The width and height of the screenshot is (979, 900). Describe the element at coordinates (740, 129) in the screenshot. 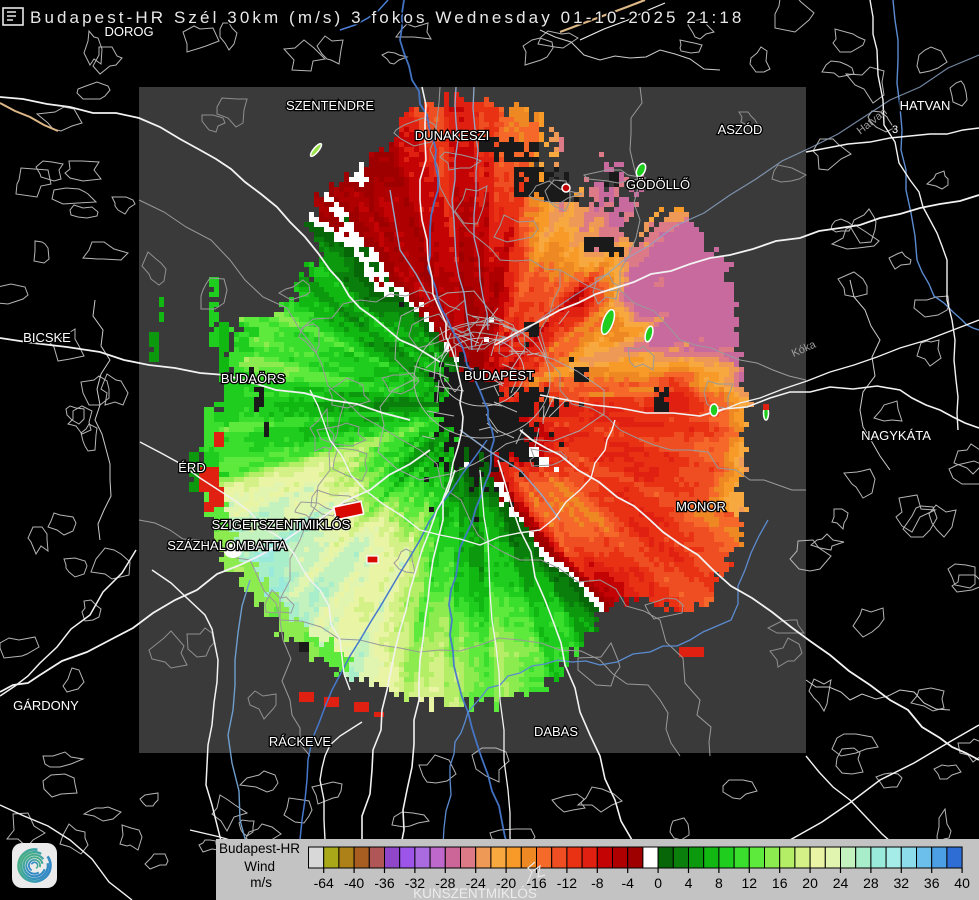

I see `svg-text: ASZÓD` at that location.